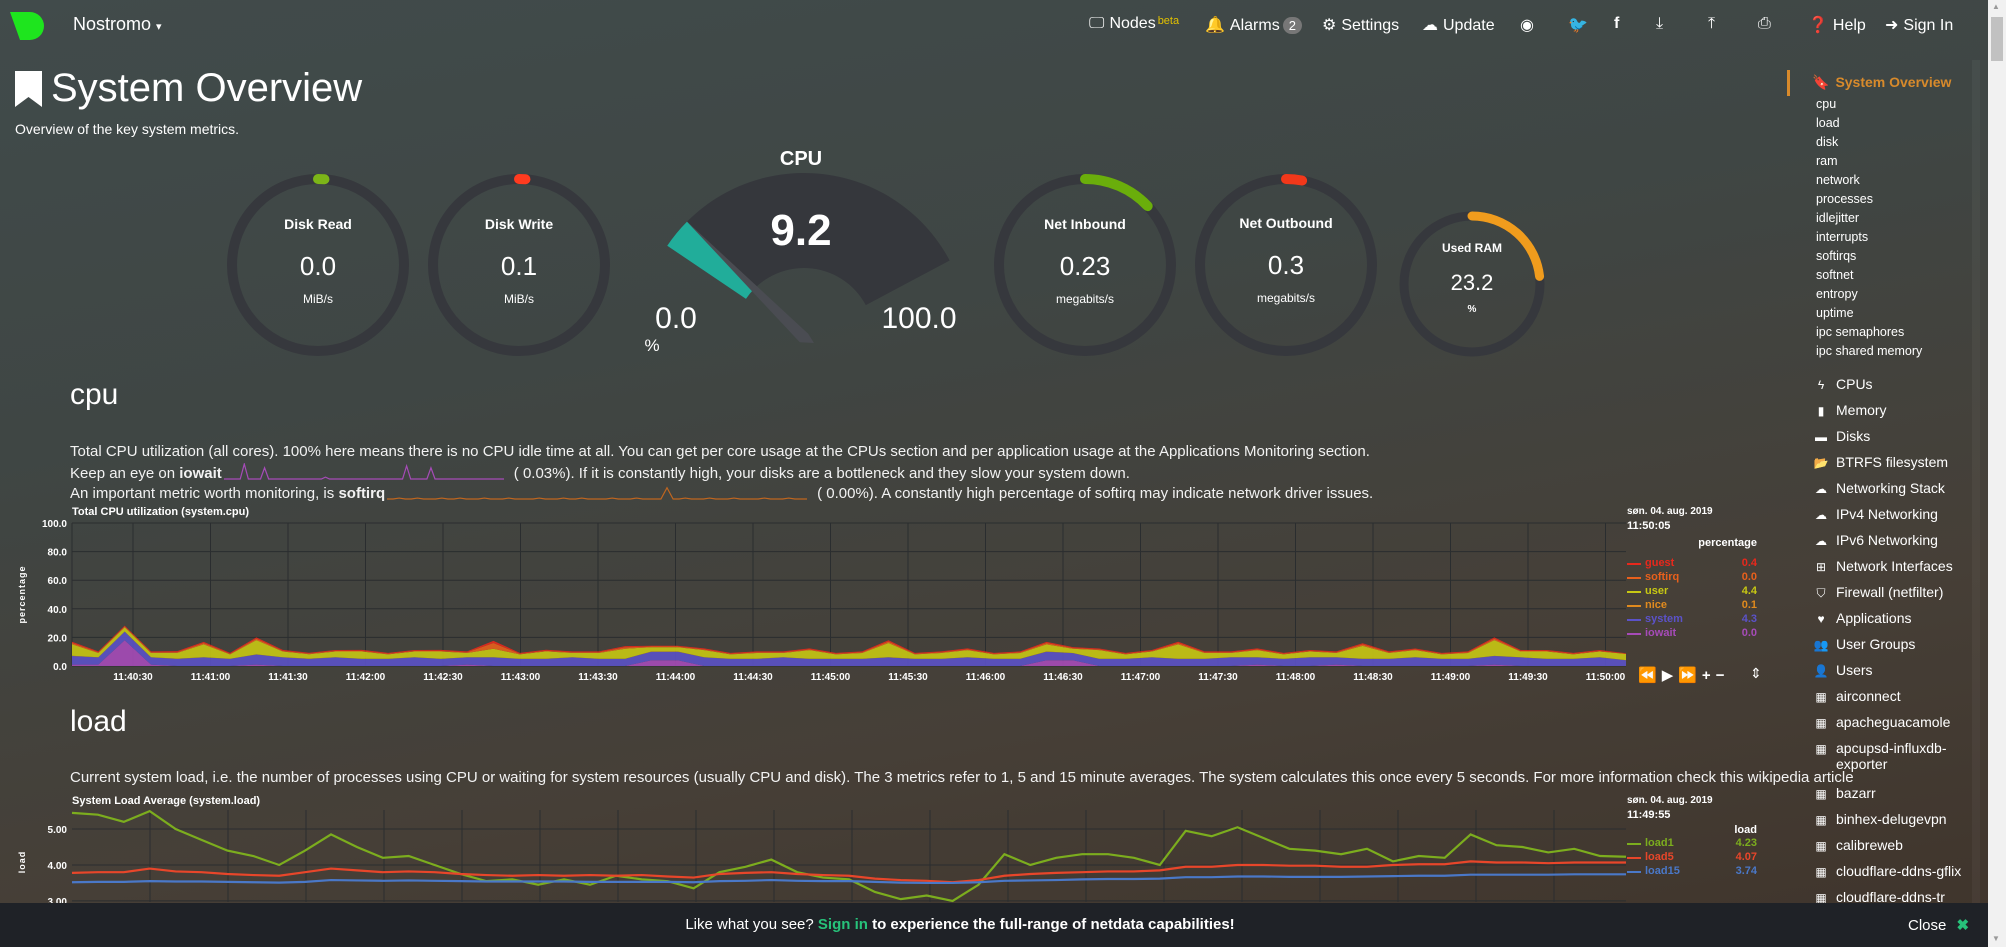 Image resolution: width=2006 pixels, height=947 pixels. I want to click on host-selector: Nostromo ▾, so click(117, 24).